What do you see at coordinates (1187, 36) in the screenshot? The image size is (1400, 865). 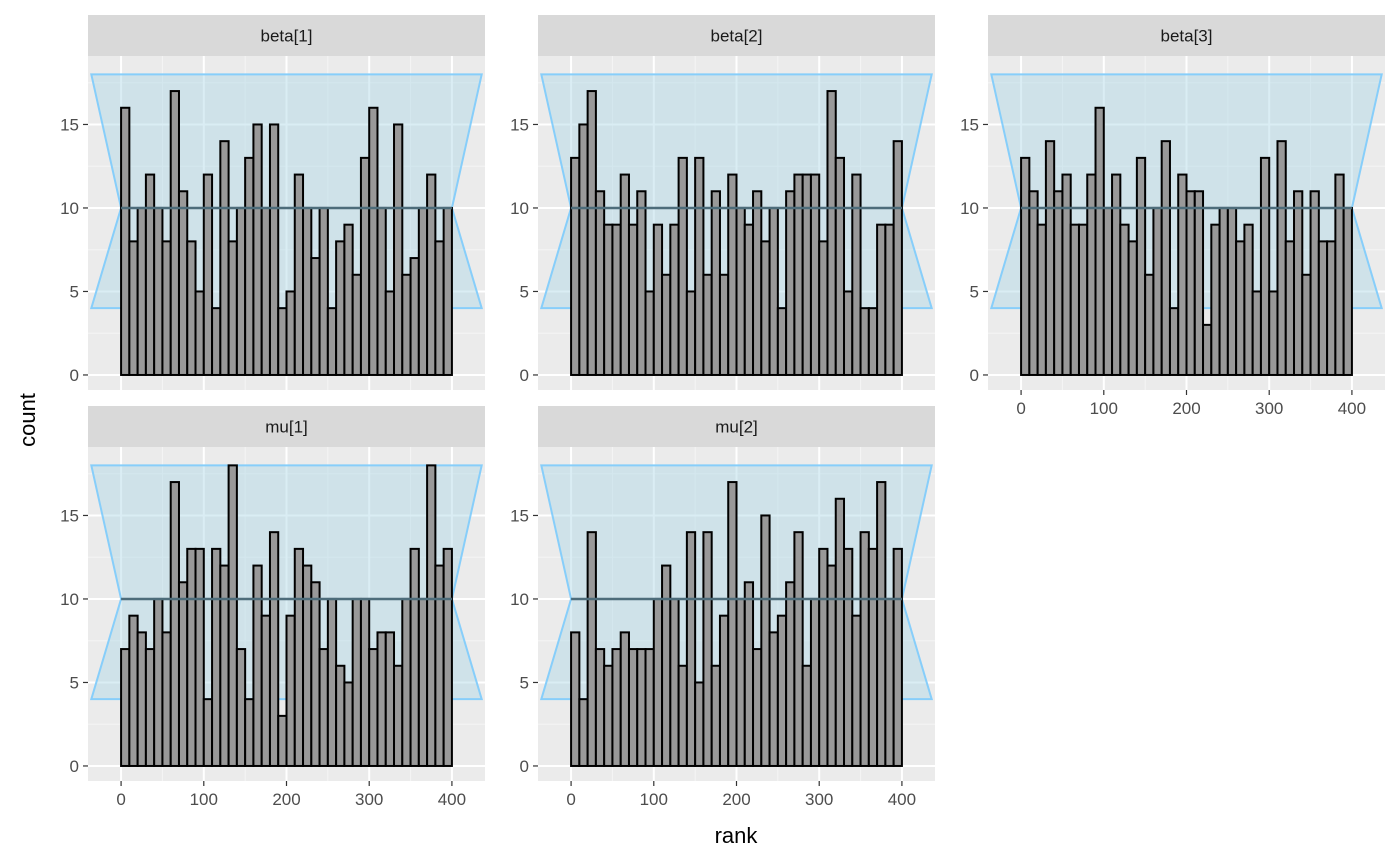 I see `facet-strip-label: beta[3]` at bounding box center [1187, 36].